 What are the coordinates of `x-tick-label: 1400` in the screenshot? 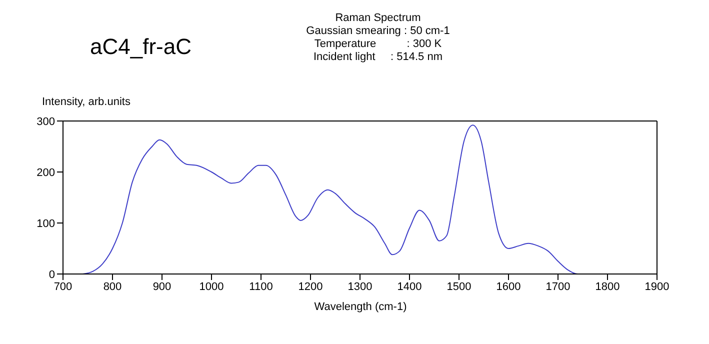 It's located at (409, 286).